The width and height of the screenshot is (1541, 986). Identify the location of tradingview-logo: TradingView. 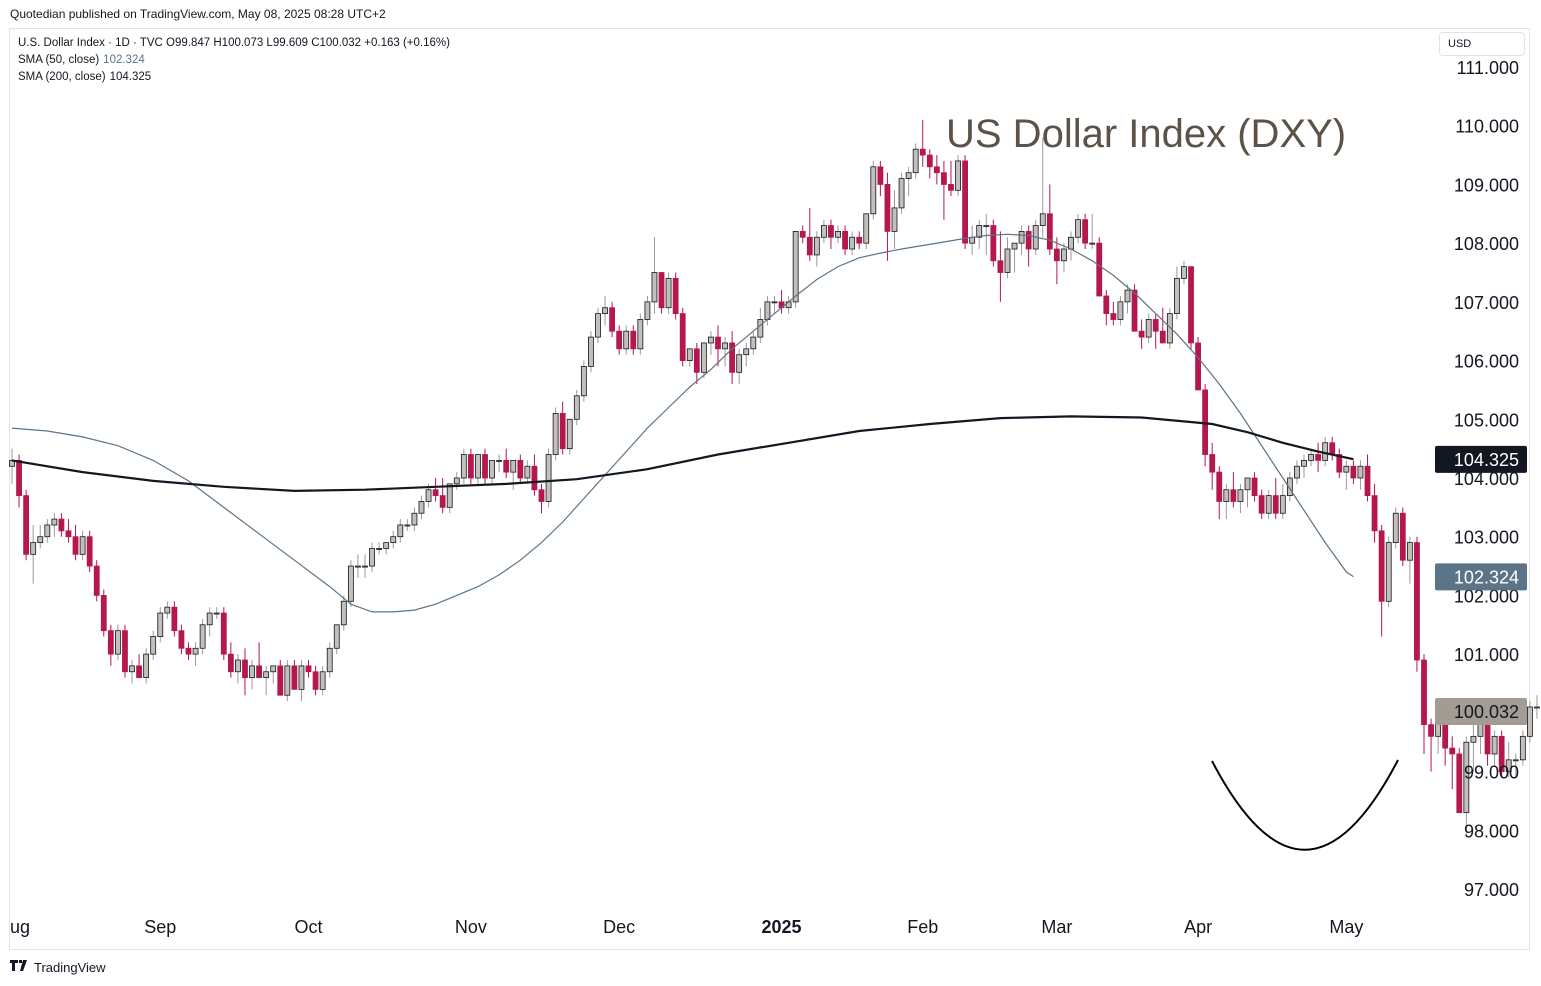
(58, 967).